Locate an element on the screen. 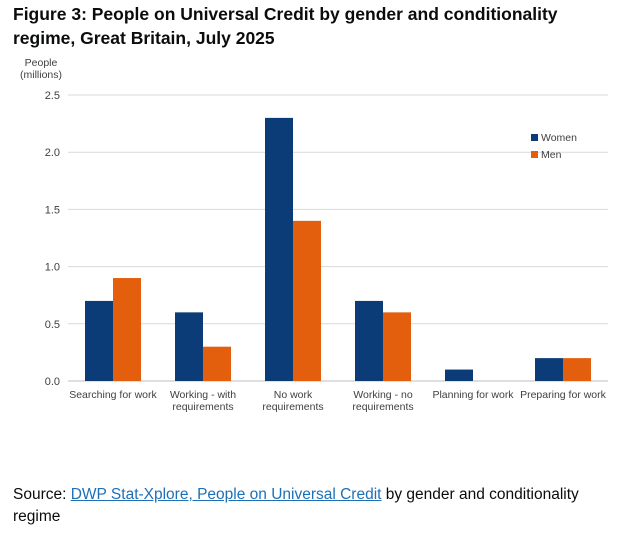  x-tick-label: Working - with is located at coordinates (203, 395).